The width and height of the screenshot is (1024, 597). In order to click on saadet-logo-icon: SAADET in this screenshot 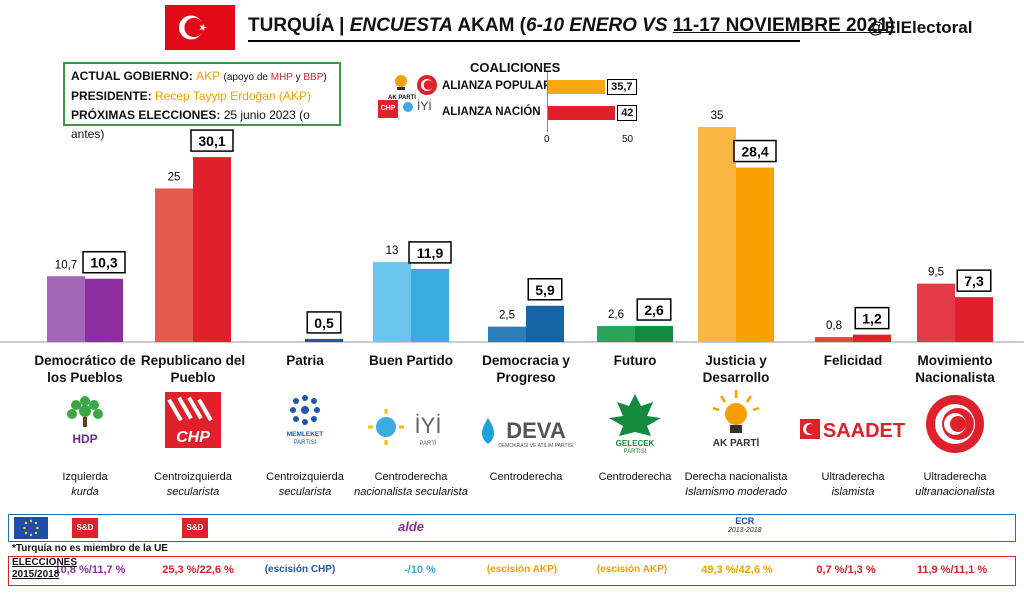, I will do `click(853, 431)`.